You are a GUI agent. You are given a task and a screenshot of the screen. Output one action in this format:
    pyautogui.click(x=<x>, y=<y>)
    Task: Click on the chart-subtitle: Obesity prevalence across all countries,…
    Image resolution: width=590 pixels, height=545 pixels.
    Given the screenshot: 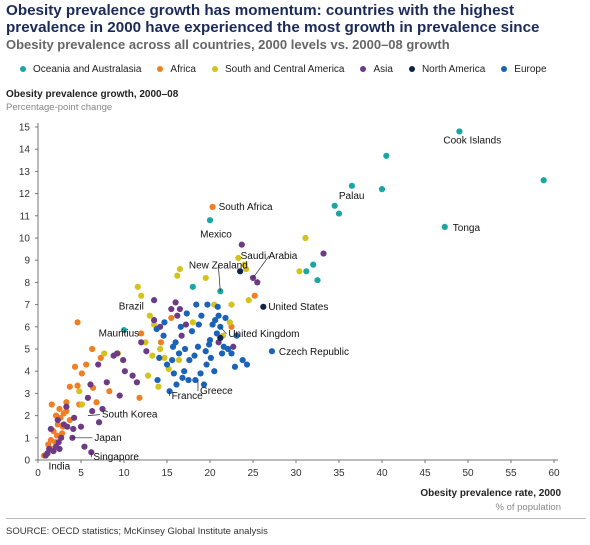 What is the action you would take?
    pyautogui.click(x=228, y=44)
    